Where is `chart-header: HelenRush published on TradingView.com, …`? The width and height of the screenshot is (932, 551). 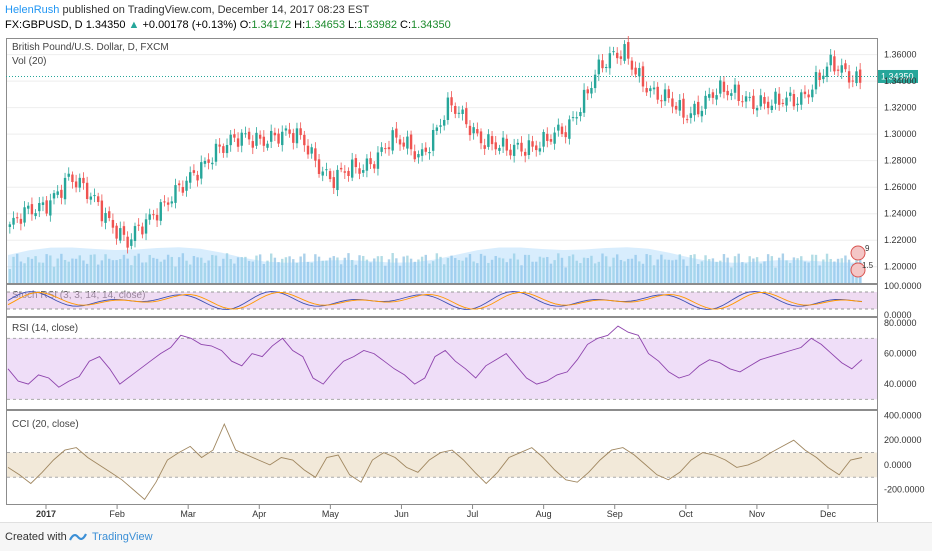
chart-header: HelenRush published on TradingView.com, … is located at coordinates (466, 18).